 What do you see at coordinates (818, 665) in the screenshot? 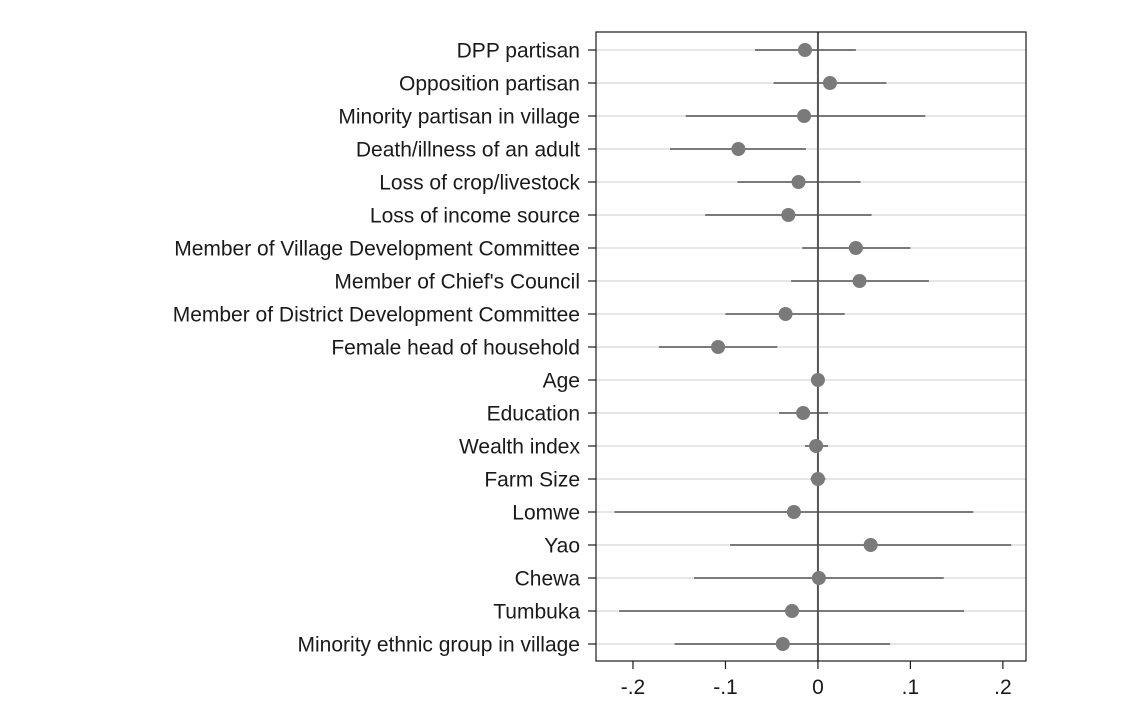
I see `x-axis-ticks` at bounding box center [818, 665].